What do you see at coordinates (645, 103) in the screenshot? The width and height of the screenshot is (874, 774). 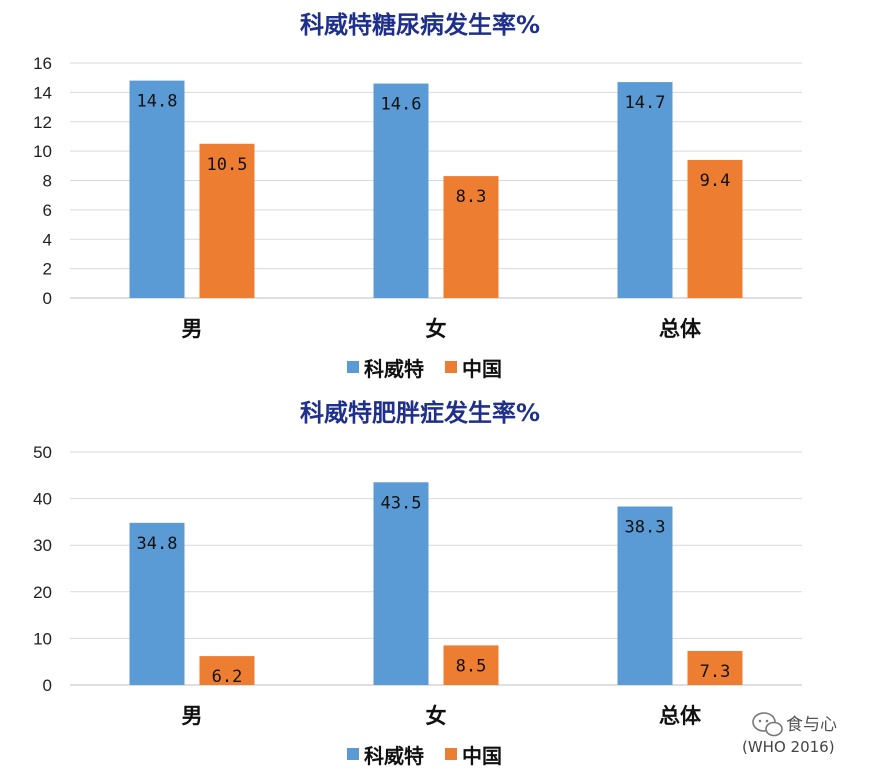 I see `data-label: 14.7` at bounding box center [645, 103].